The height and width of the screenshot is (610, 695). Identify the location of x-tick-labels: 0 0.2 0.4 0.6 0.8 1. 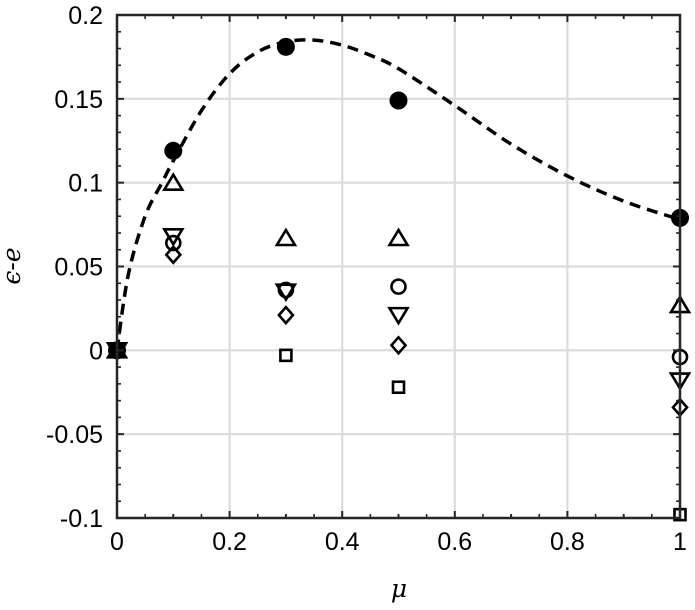
(398, 542).